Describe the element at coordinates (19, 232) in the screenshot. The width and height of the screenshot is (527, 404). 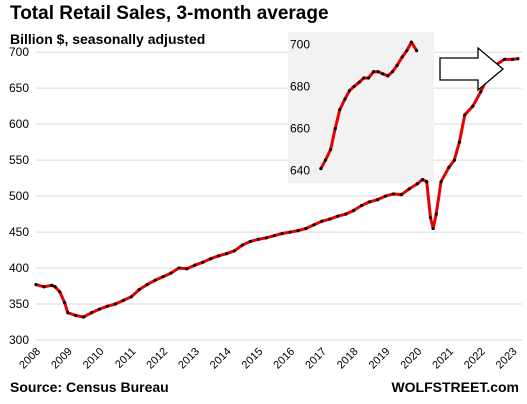
I see `y-tick-label: 450` at that location.